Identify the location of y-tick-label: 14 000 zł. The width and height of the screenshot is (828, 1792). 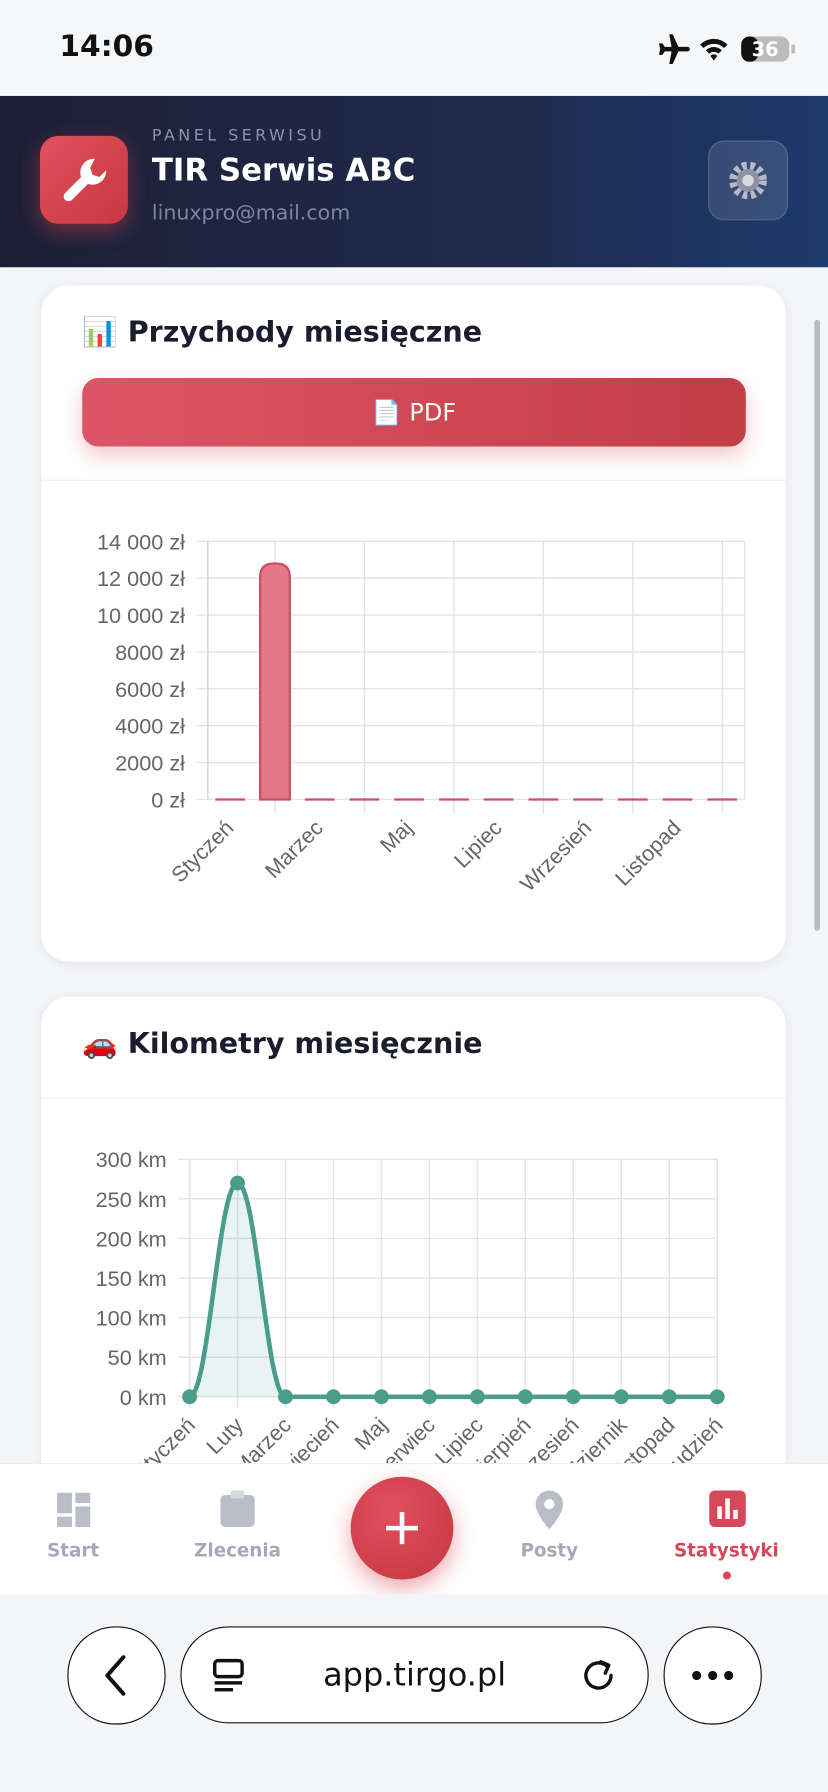
(141, 541).